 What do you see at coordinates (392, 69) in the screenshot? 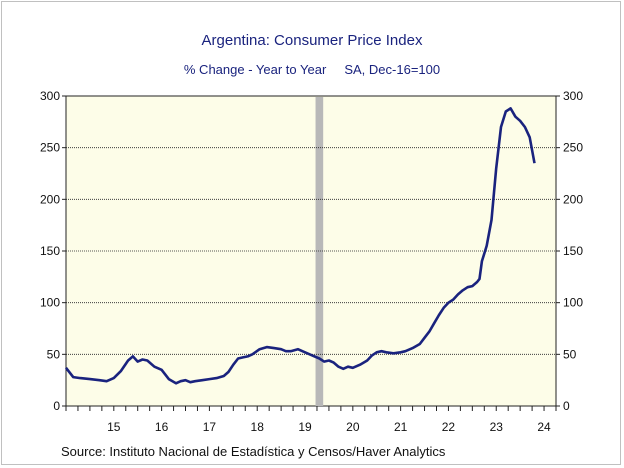
I see `subtitle-right: SA, Dec-16=100` at bounding box center [392, 69].